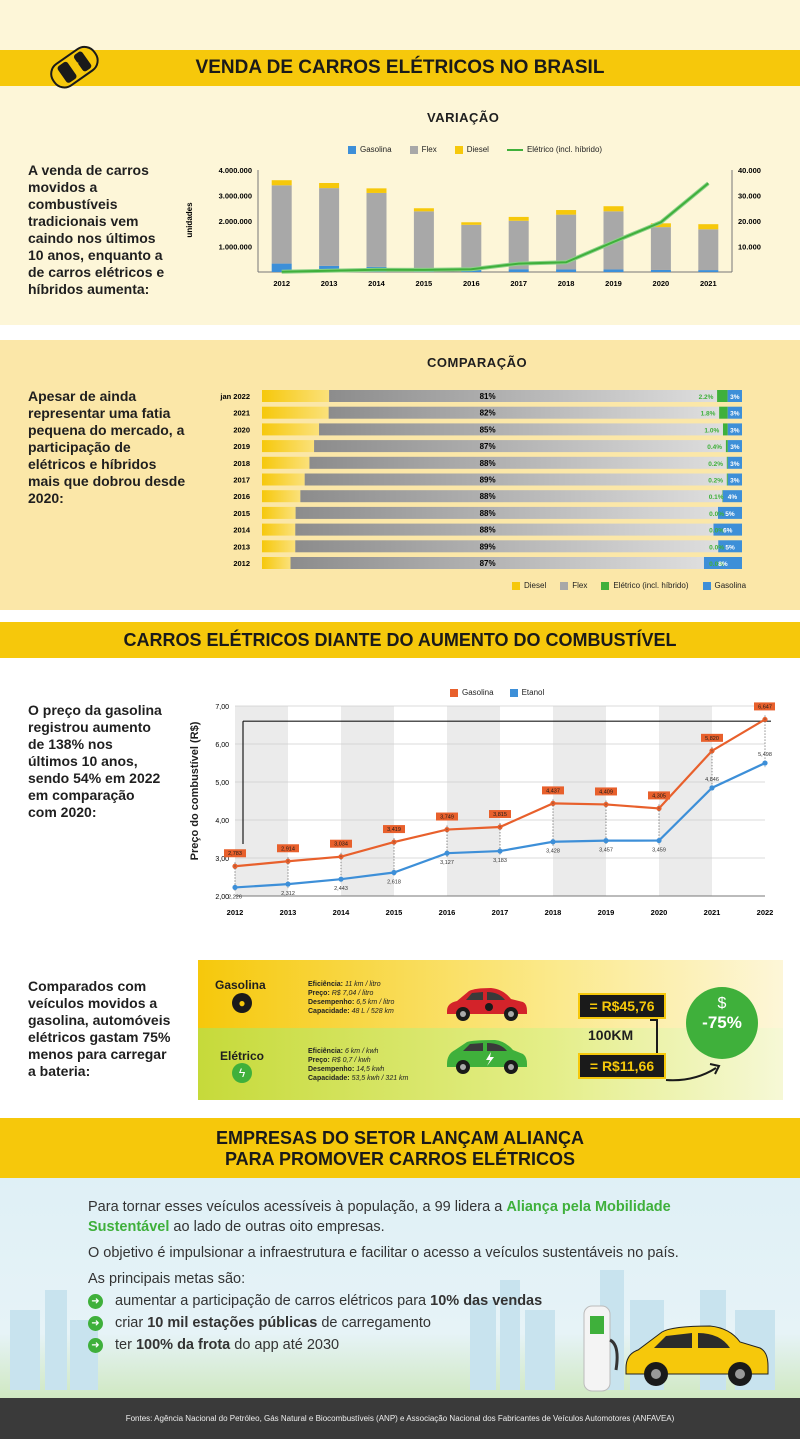 This screenshot has width=800, height=1439. What do you see at coordinates (167, 1279) in the screenshot?
I see `alianca-p3: As principais metas são:` at bounding box center [167, 1279].